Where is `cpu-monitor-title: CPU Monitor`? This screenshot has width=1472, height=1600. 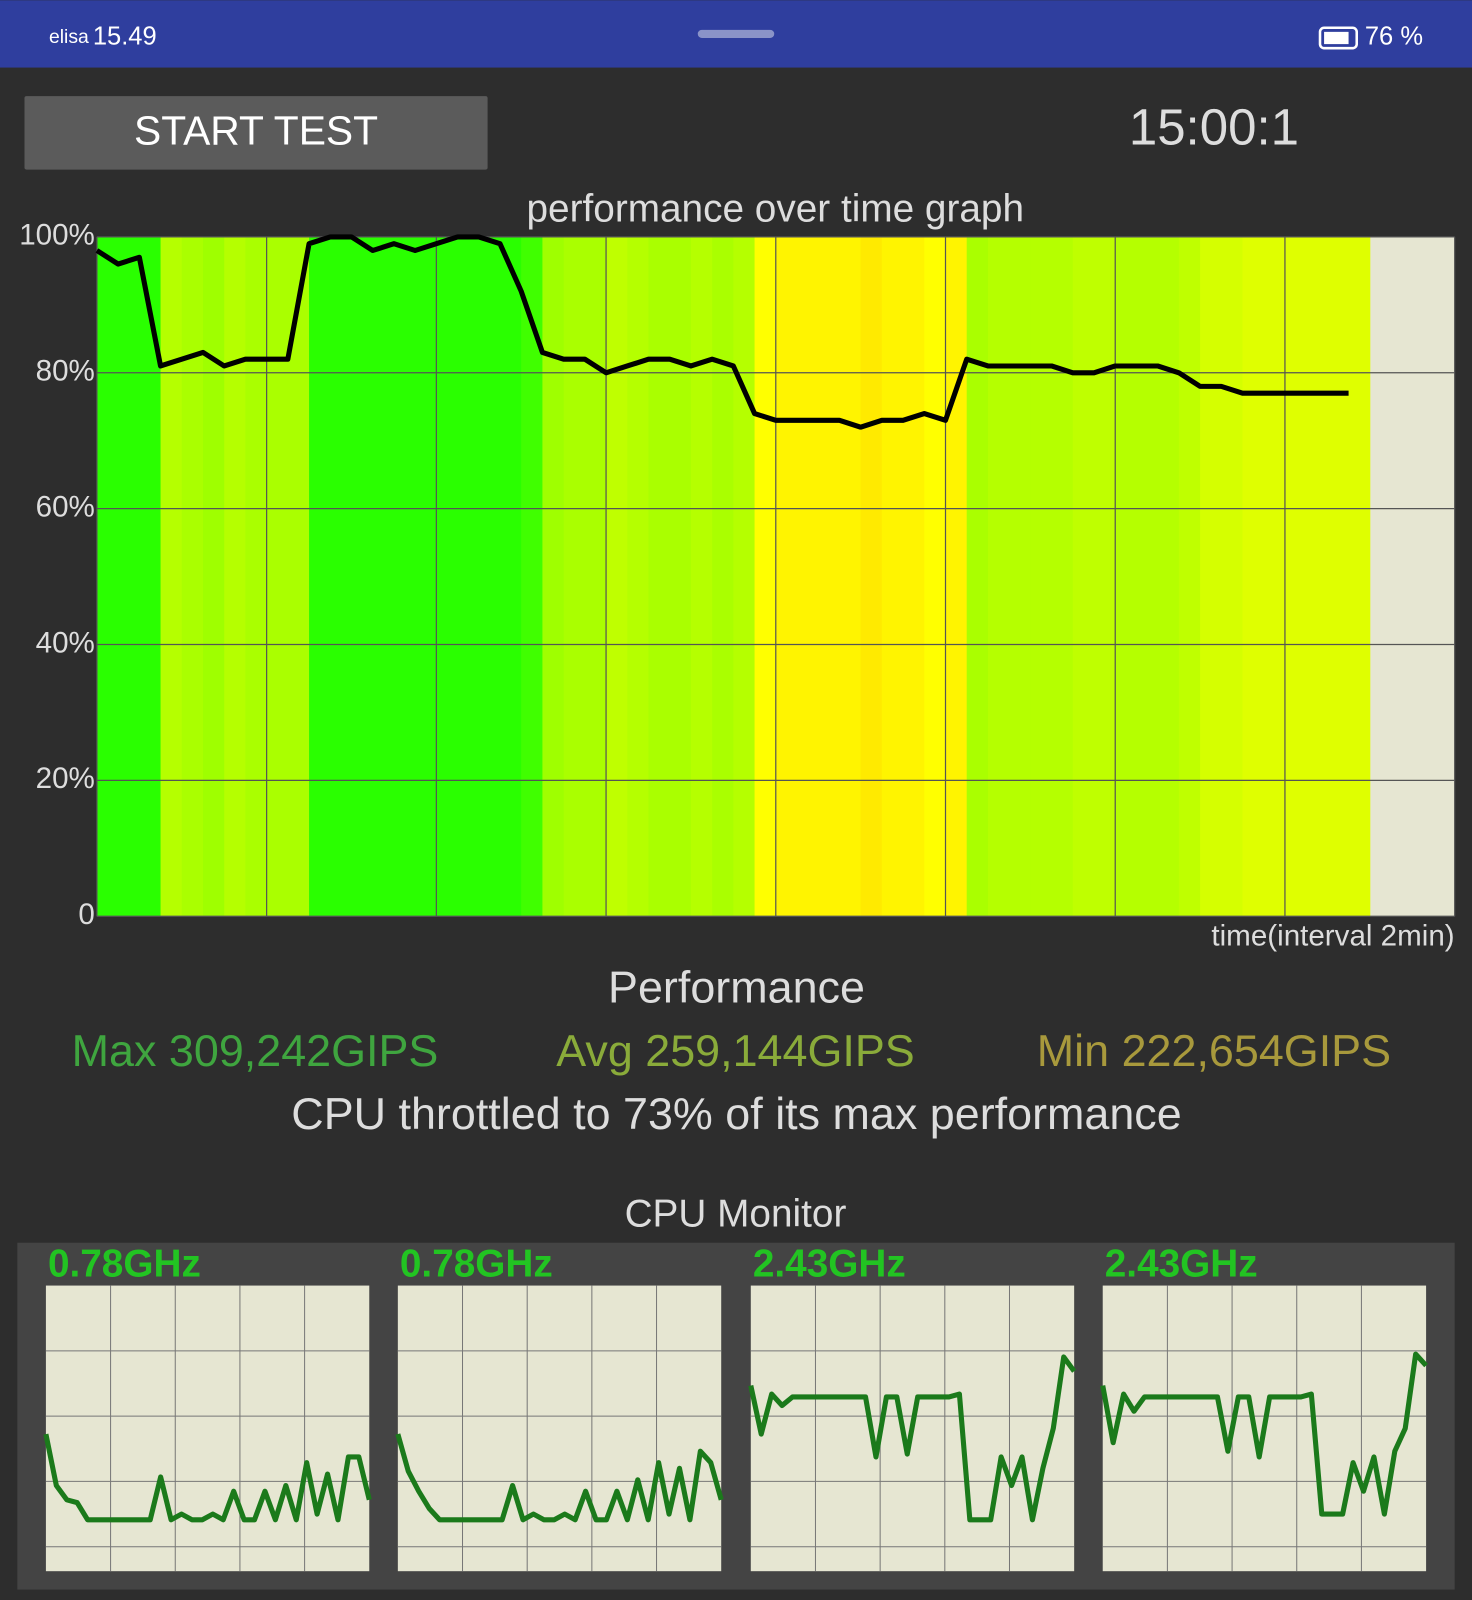
cpu-monitor-title: CPU Monitor is located at coordinates (736, 1213).